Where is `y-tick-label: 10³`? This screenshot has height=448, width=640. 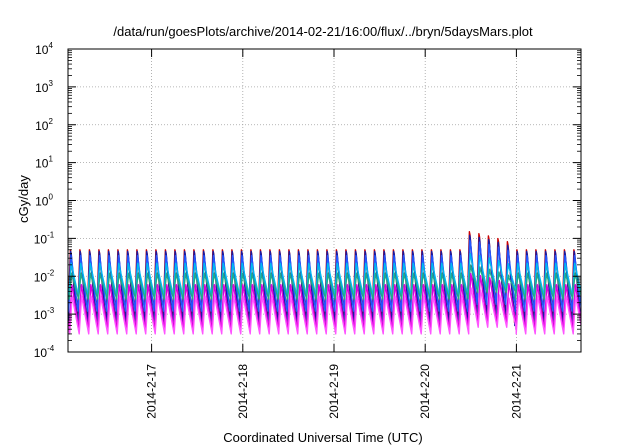
y-tick-label: 10³ is located at coordinates (44, 87).